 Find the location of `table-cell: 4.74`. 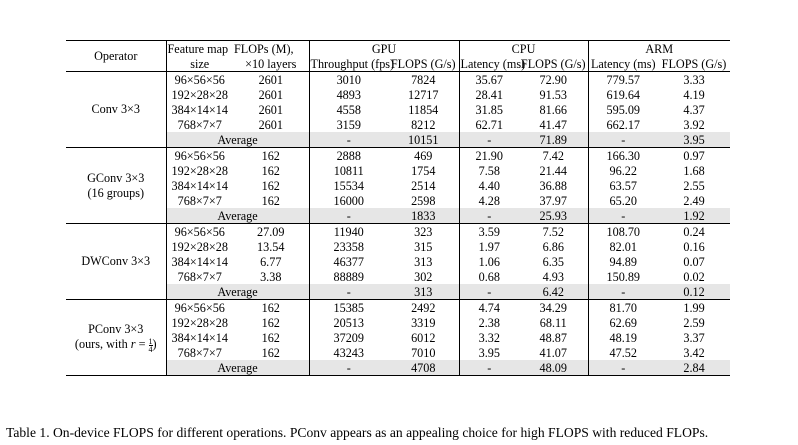

table-cell: 4.74 is located at coordinates (489, 307).